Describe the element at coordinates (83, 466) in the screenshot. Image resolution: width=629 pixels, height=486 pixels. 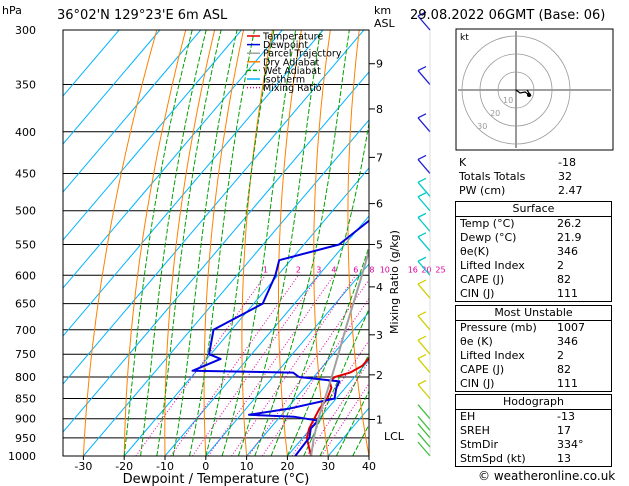
I see `x-tick-label: -30` at that location.